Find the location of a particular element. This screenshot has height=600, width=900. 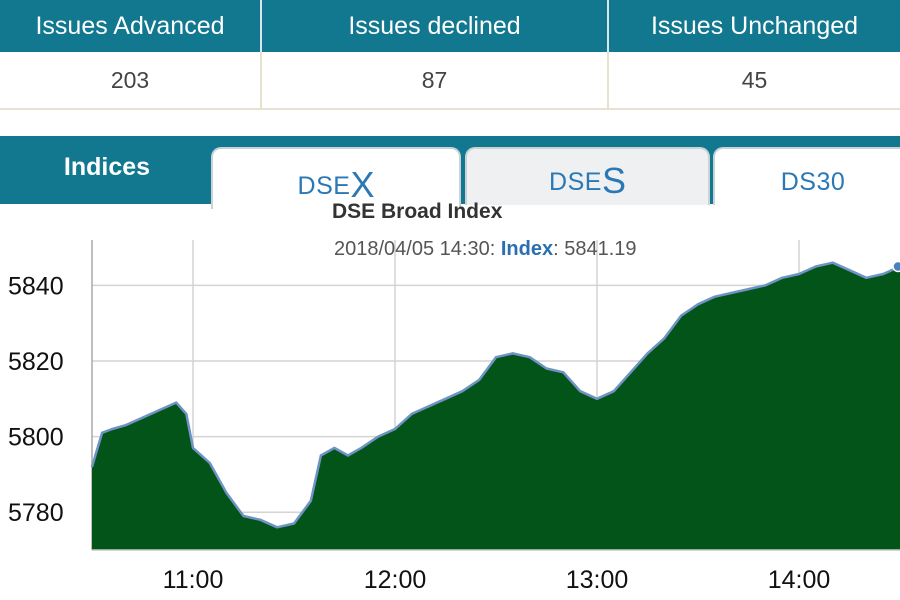

tooltip-timestamp: 2018/04/05 14:30: is located at coordinates (415, 249).